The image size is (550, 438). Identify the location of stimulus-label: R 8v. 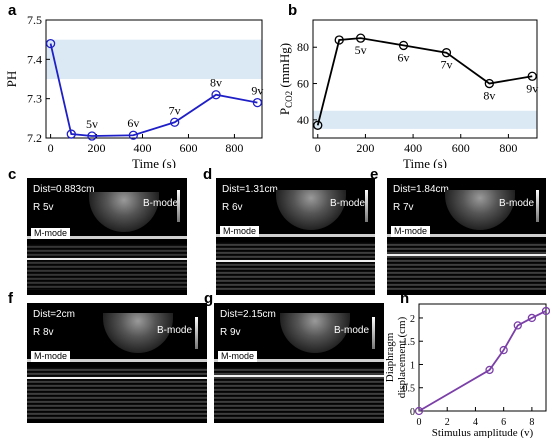
(43, 332).